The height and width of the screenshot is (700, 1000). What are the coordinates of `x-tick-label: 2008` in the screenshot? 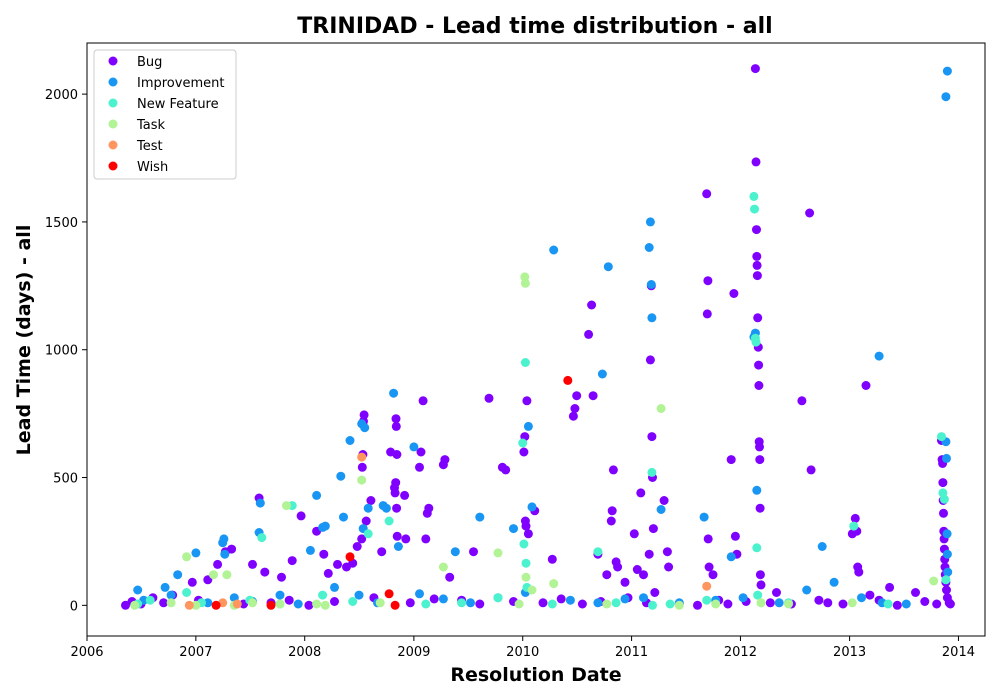 It's located at (304, 652).